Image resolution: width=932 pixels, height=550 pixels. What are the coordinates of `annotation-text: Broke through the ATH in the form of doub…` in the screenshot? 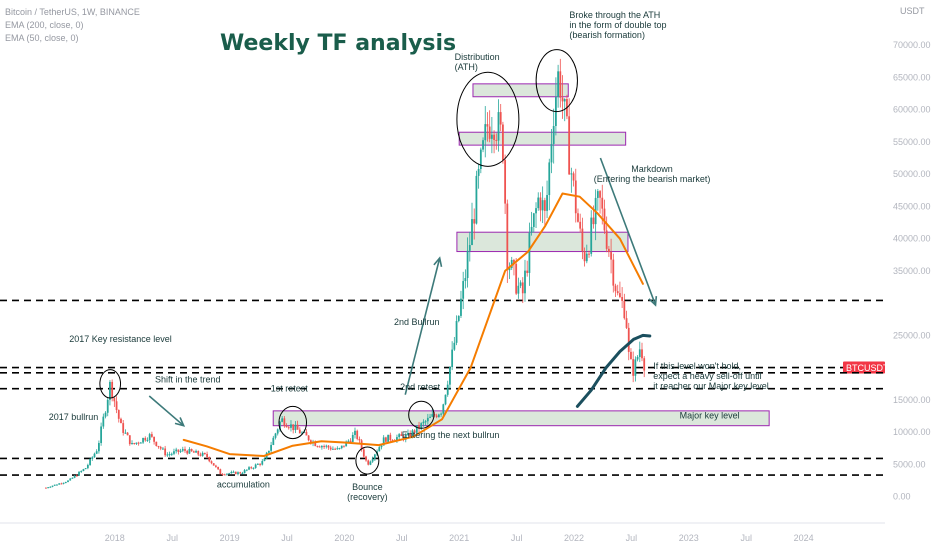 It's located at (617, 25).